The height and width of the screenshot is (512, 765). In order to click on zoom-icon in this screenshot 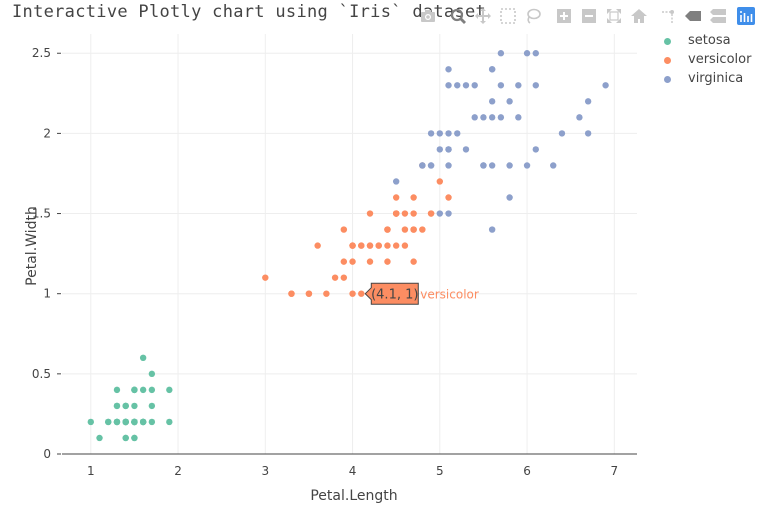, I will do `click(458, 16)`.